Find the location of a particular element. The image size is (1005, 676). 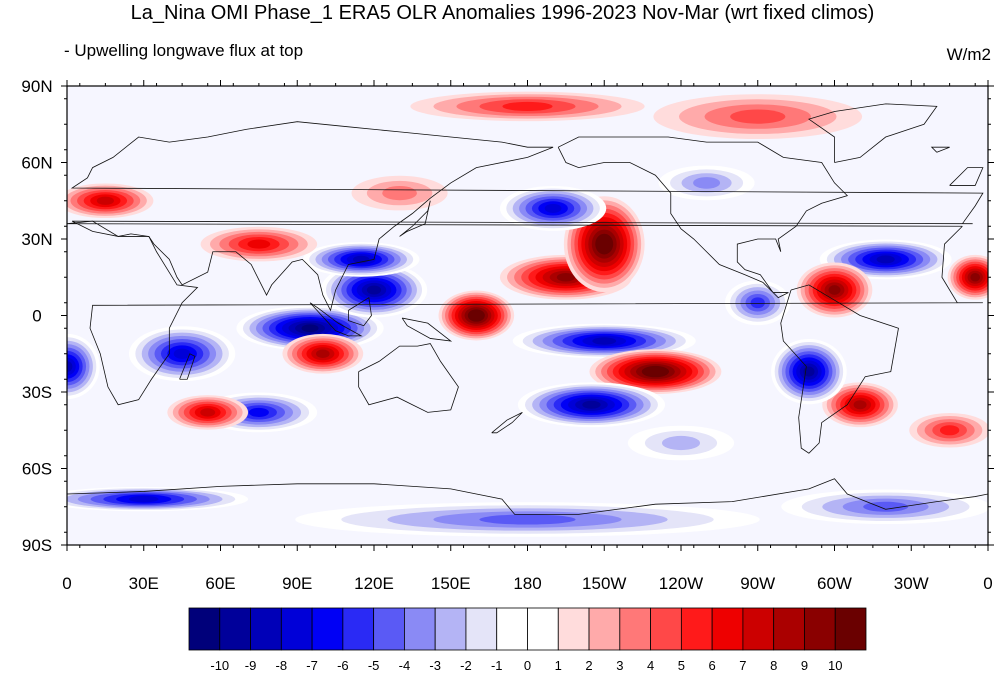

colorbar-label: -10 is located at coordinates (219, 665).